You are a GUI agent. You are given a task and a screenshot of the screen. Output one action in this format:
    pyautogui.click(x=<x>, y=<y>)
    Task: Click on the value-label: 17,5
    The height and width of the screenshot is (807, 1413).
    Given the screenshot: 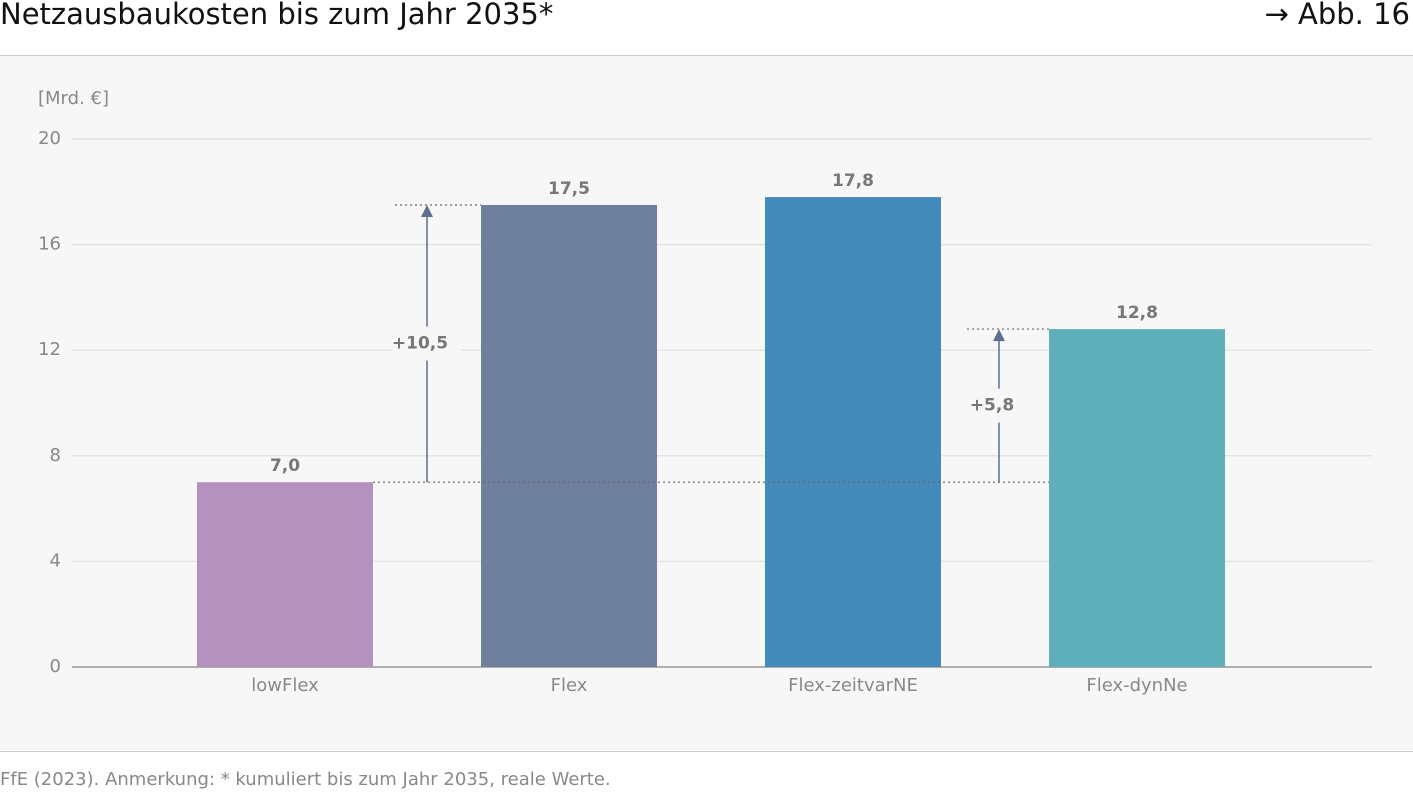 What is the action you would take?
    pyautogui.click(x=569, y=189)
    